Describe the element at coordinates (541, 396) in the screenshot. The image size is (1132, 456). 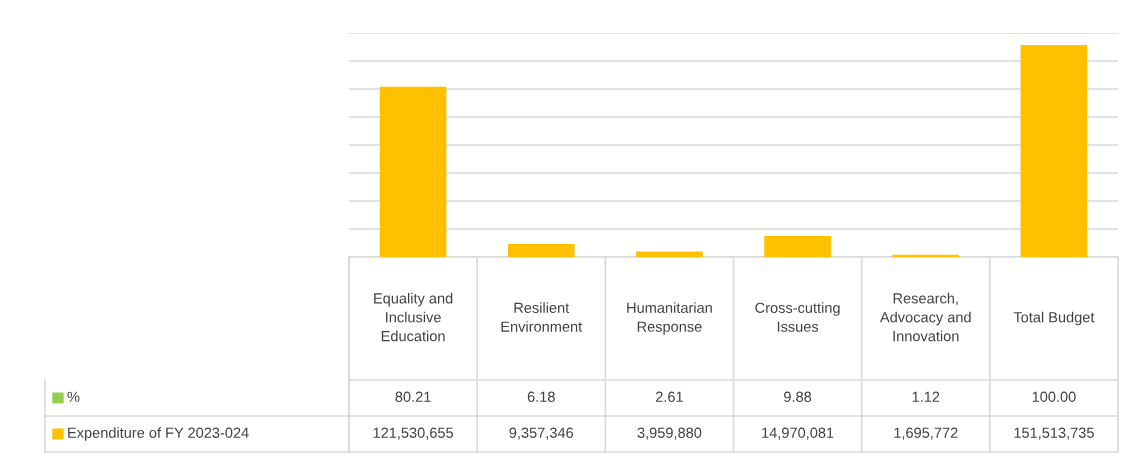
I see `data-label: 6.18` at that location.